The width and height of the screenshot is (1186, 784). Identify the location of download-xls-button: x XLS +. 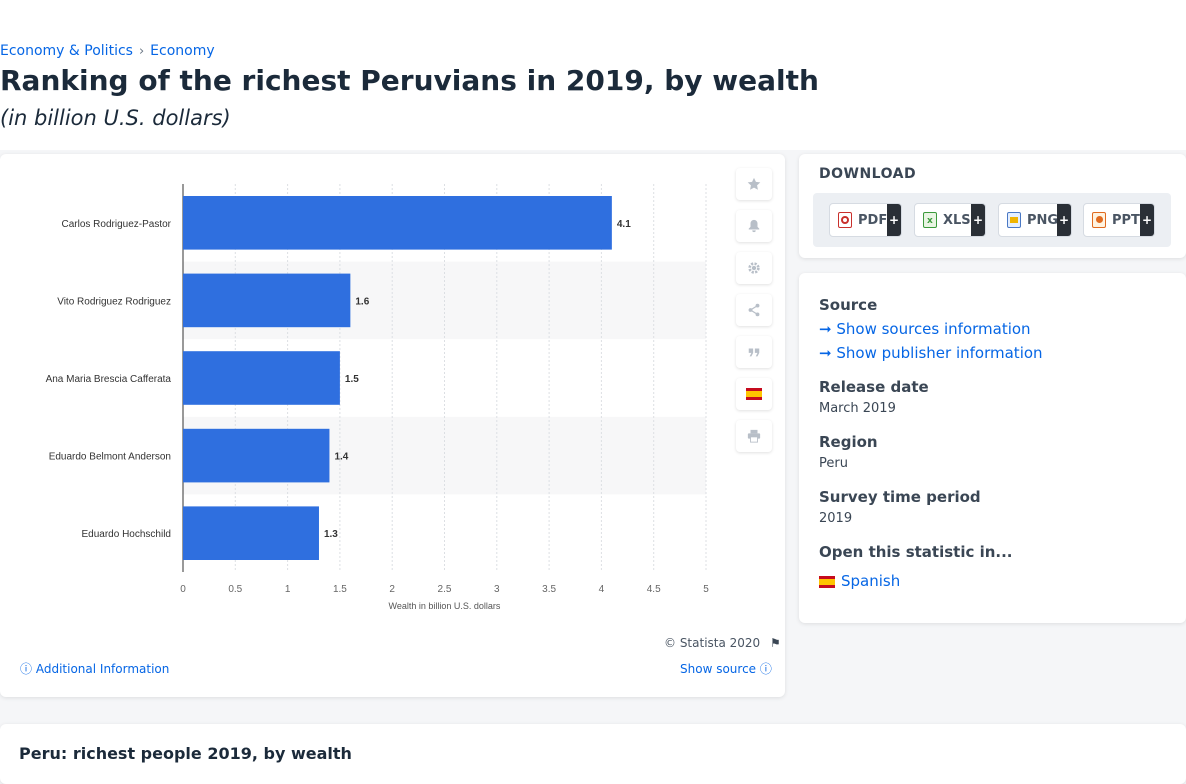
(950, 220).